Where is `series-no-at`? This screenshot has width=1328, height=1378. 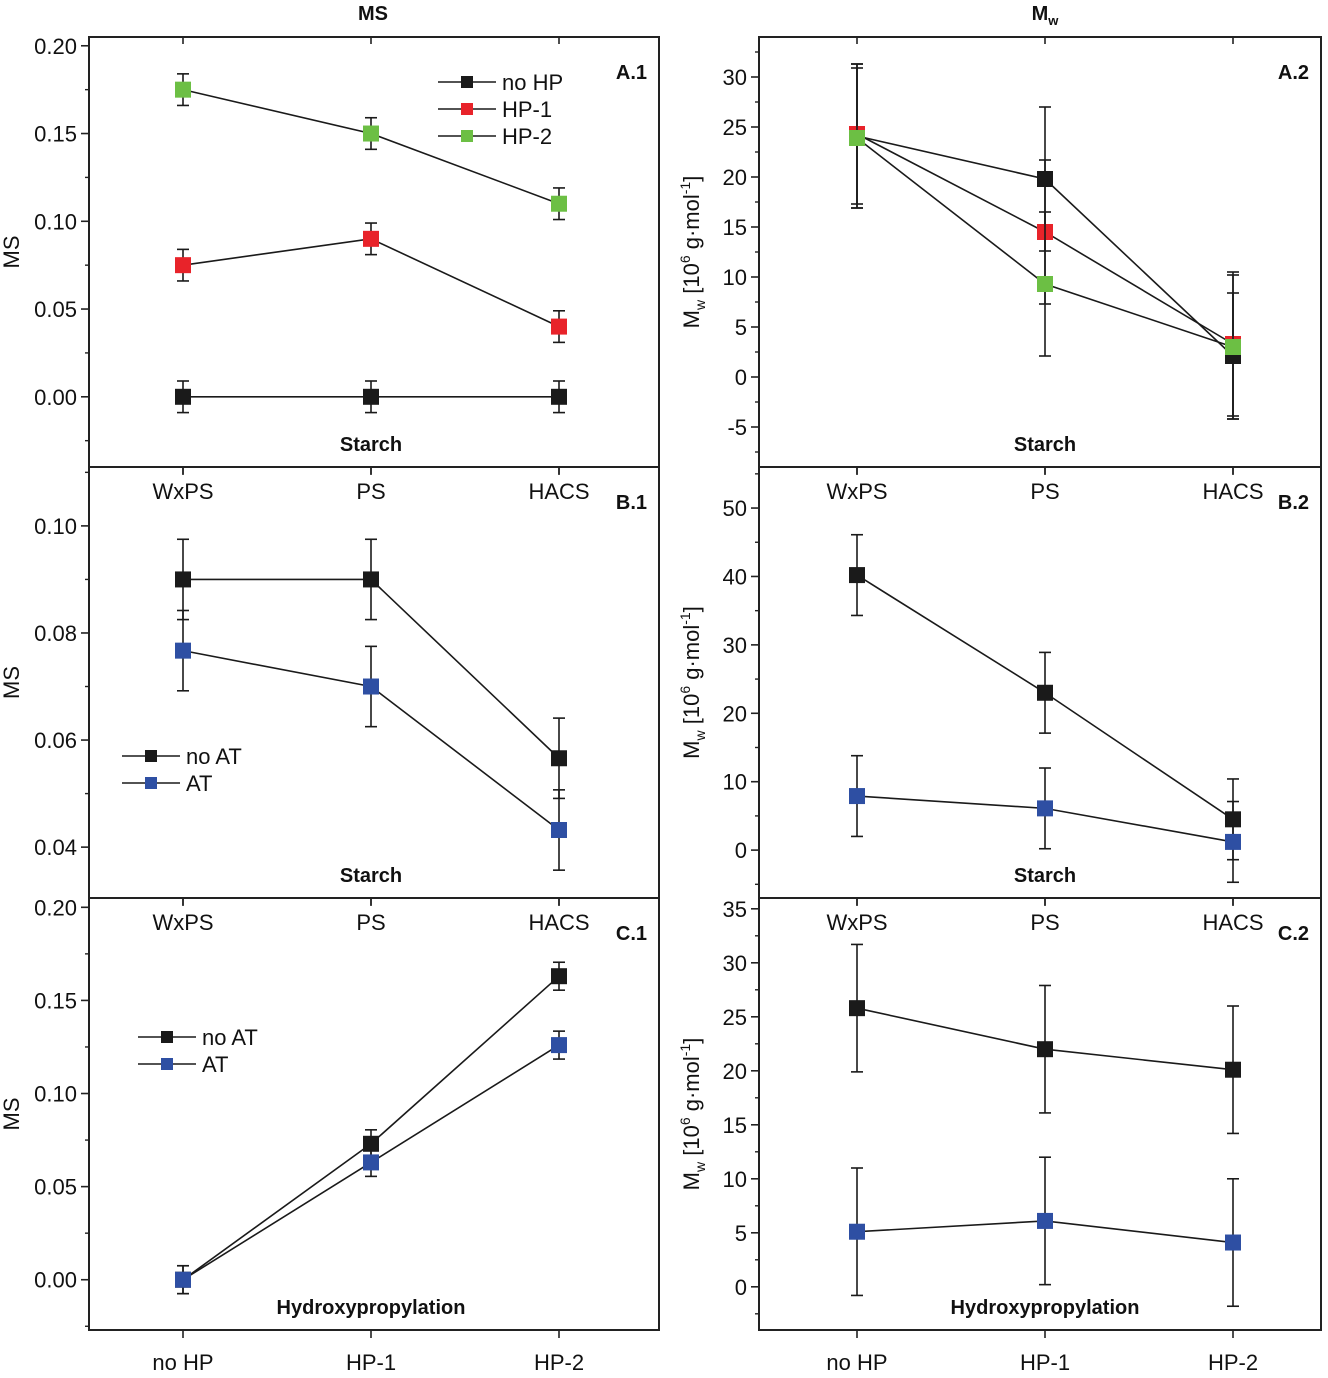 series-no-at is located at coordinates (371, 1128).